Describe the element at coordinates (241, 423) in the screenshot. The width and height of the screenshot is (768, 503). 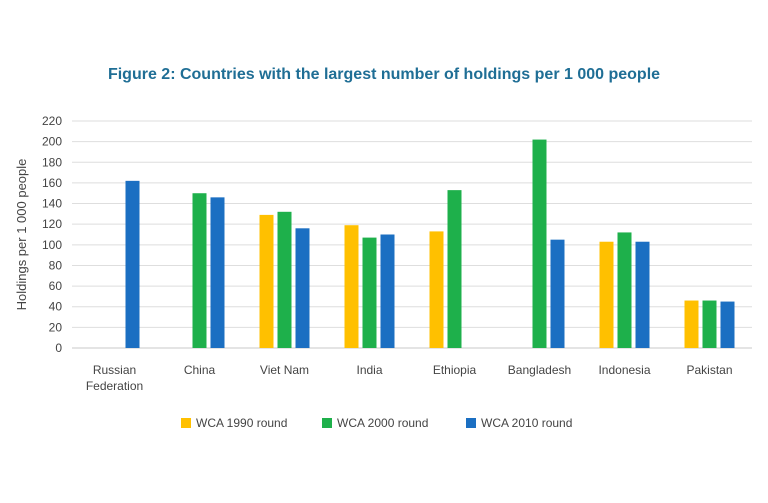
I see `legend-label: WCA 1990 round` at that location.